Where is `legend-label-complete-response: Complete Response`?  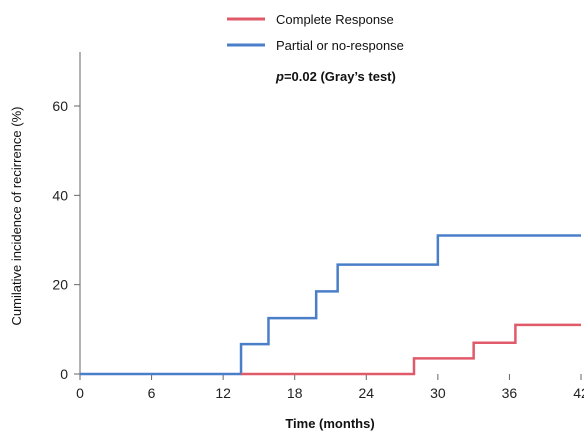 legend-label-complete-response: Complete Response is located at coordinates (335, 19).